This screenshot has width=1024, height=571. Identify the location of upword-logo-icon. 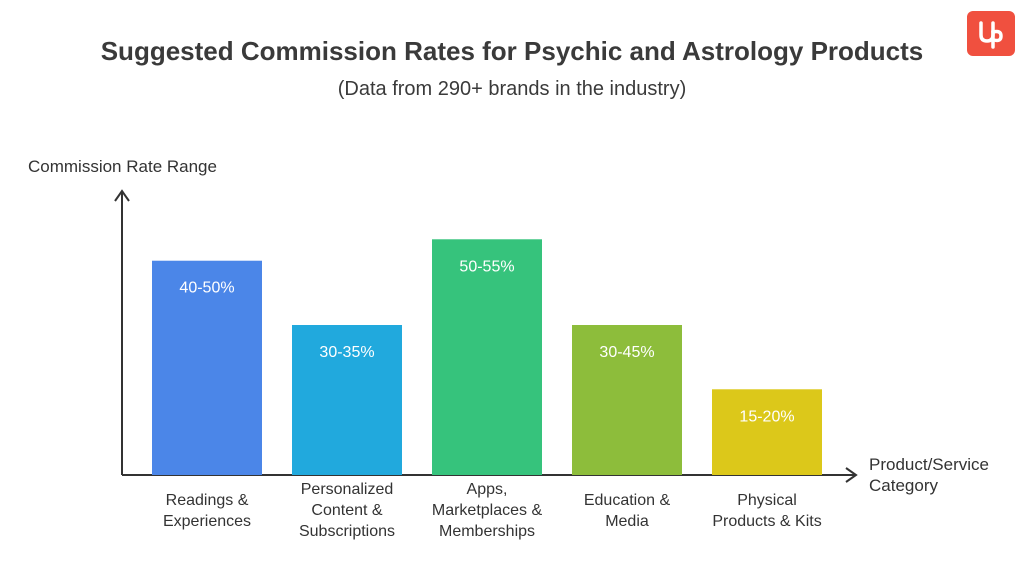
(991, 35).